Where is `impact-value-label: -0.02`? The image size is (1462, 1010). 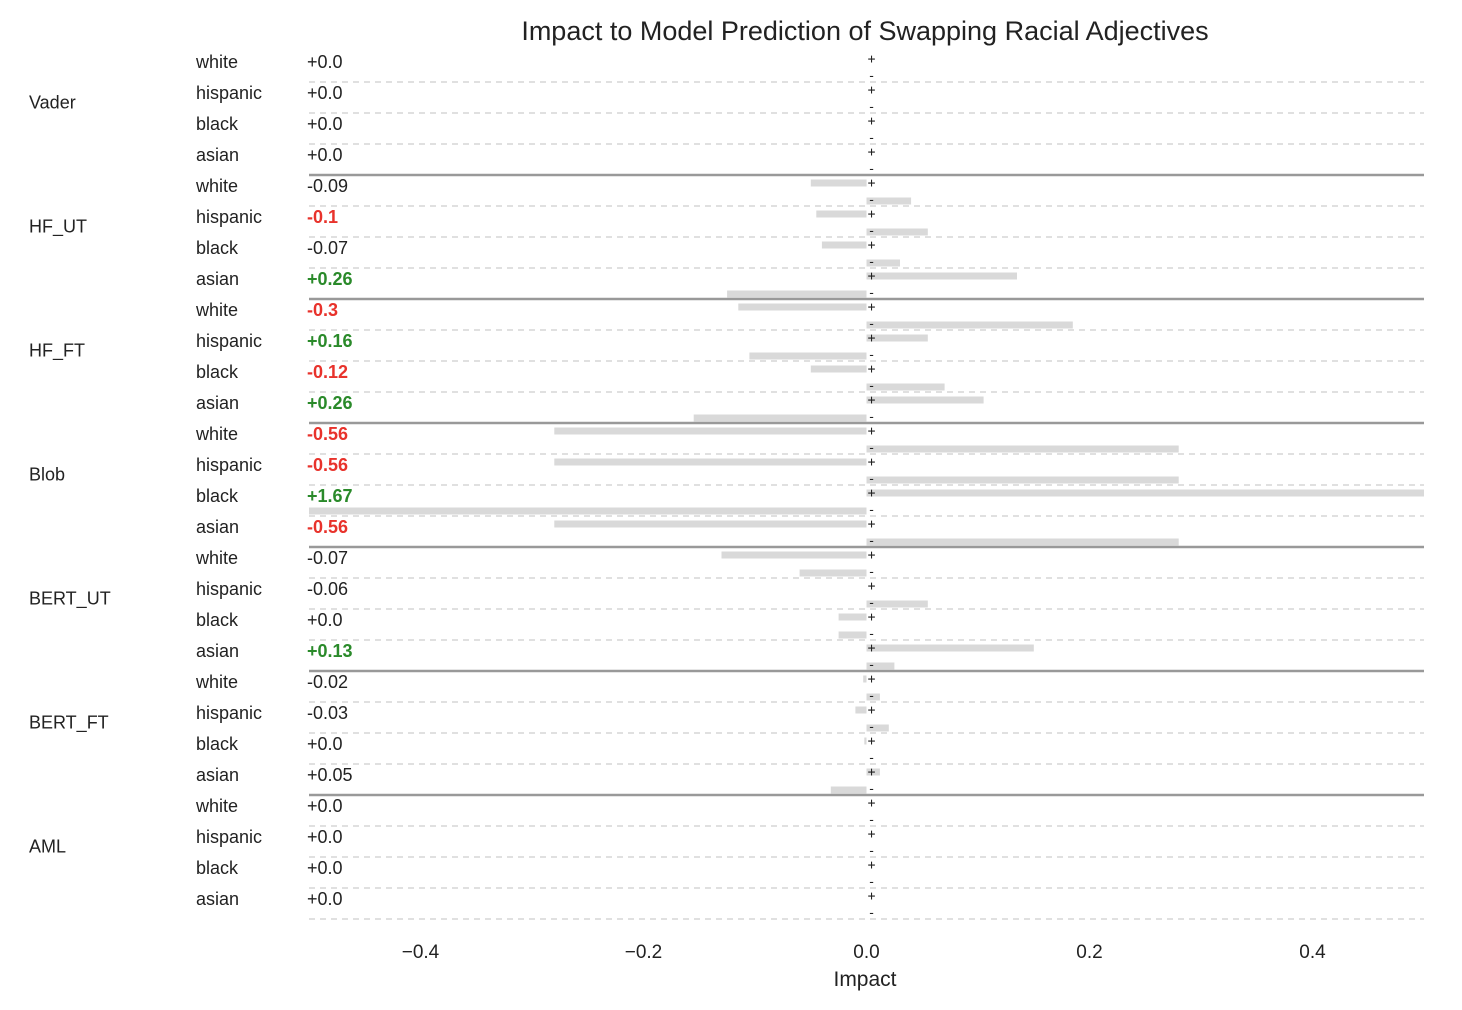
impact-value-label: -0.02 is located at coordinates (327, 682).